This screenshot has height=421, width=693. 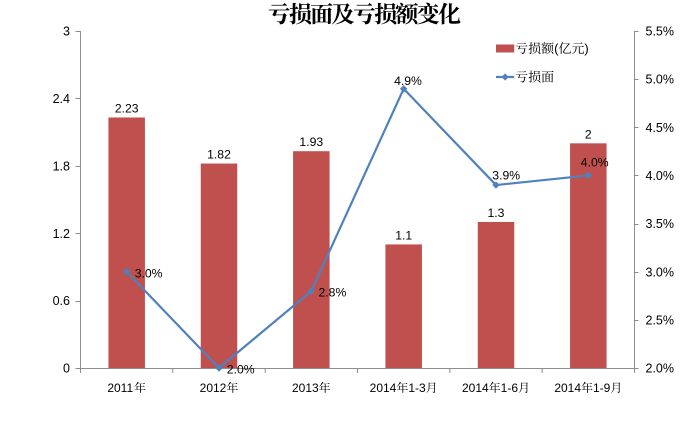 What do you see at coordinates (660, 32) in the screenshot?
I see `svg-text: 5.5%` at bounding box center [660, 32].